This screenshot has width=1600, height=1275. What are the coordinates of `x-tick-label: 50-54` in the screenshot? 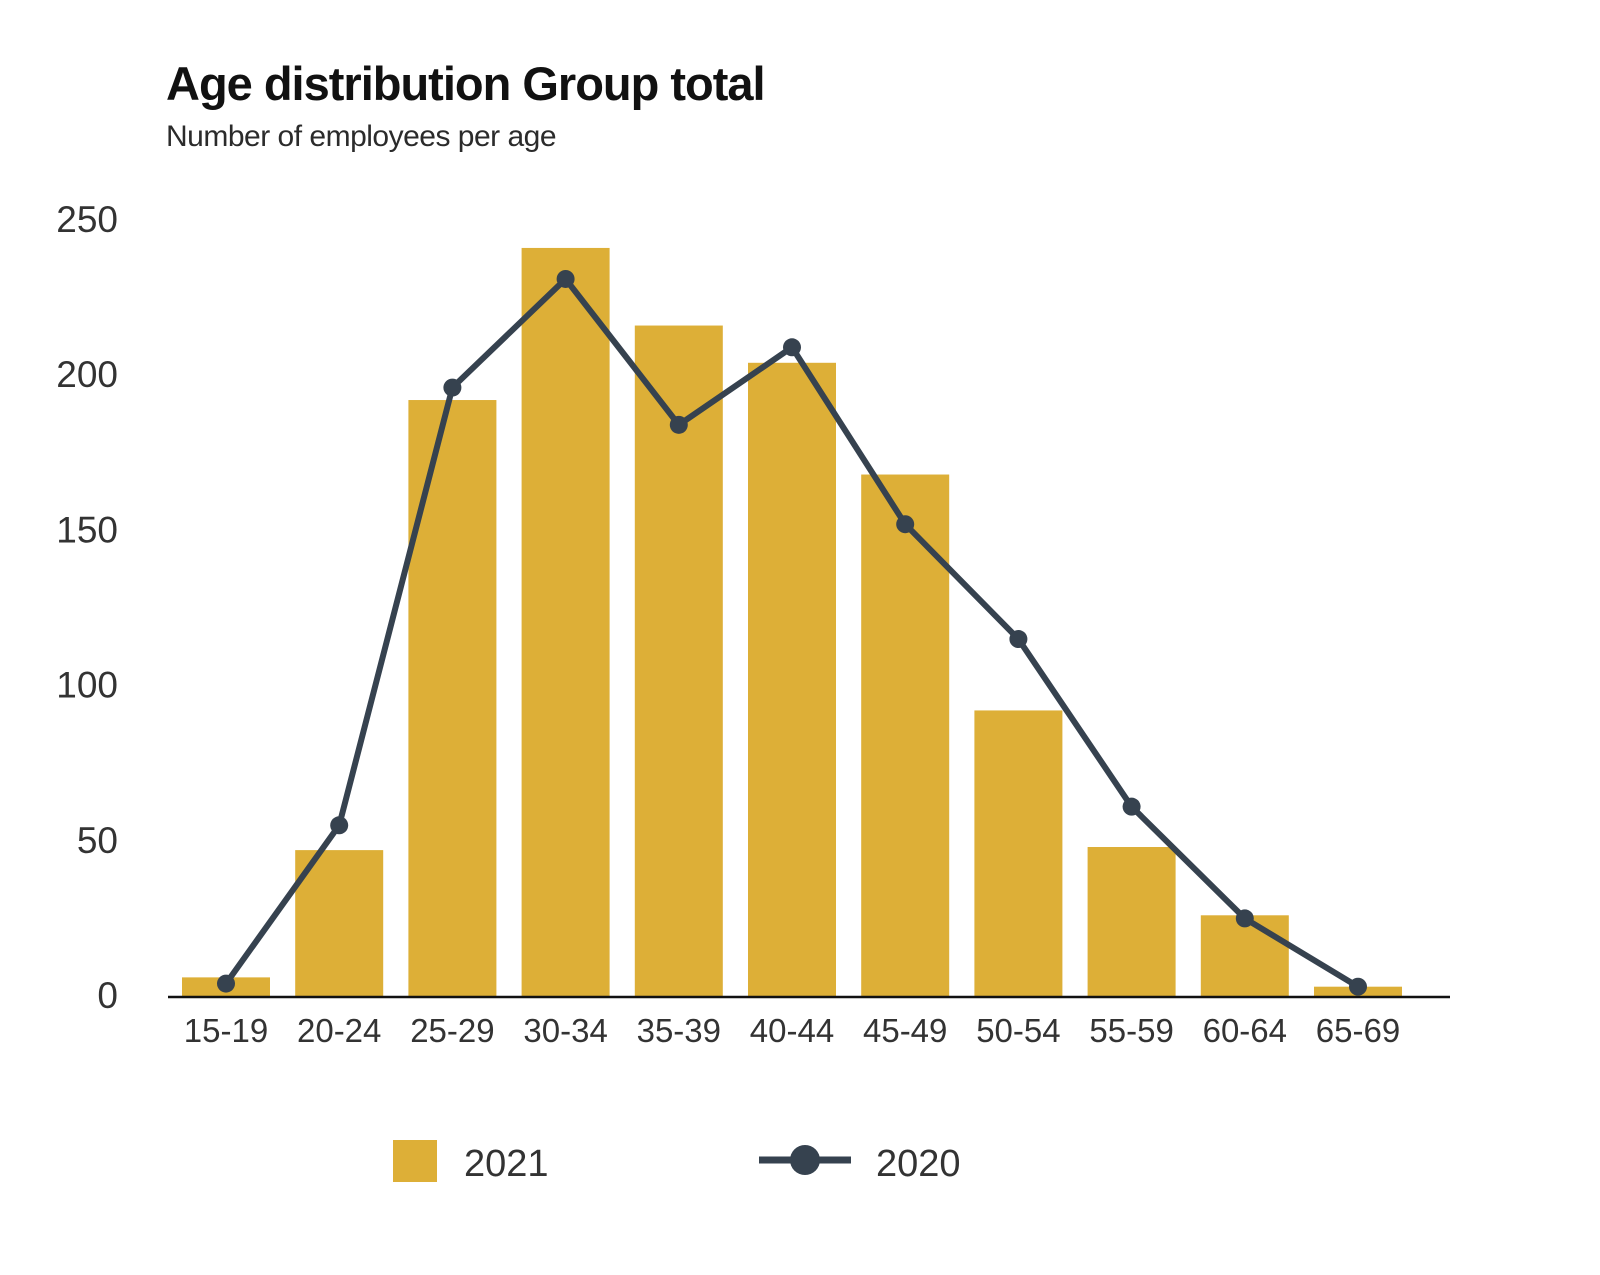 It's located at (1018, 1030).